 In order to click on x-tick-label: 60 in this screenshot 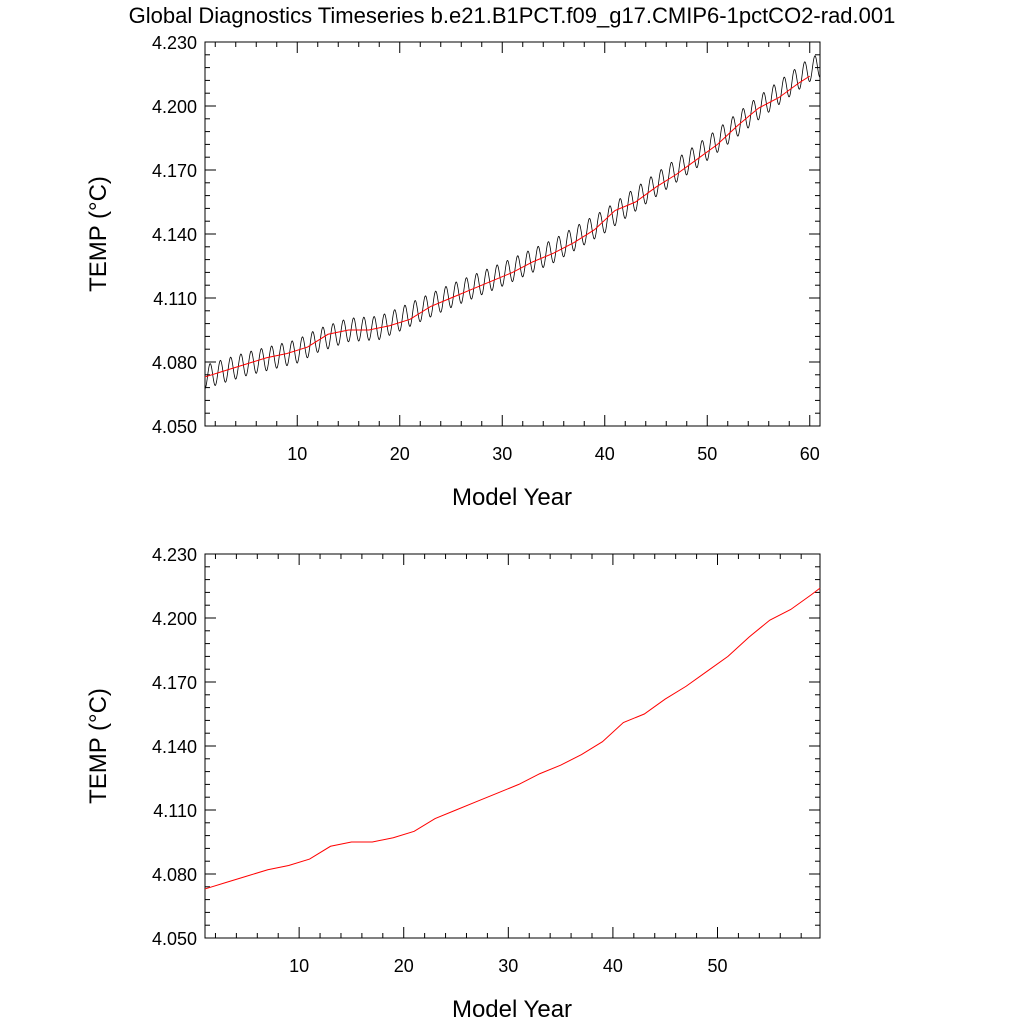, I will do `click(810, 454)`.